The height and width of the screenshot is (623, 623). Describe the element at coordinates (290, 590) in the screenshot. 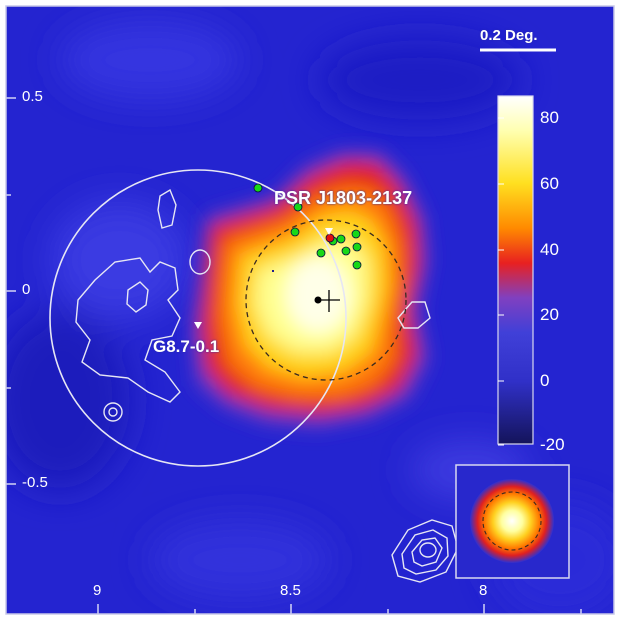

I see `x-tick-label: 8.5` at that location.